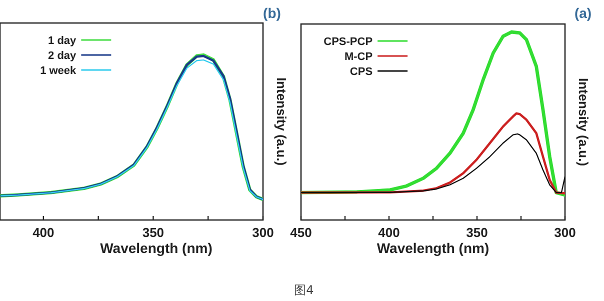  I want to click on legend-label: 1 day, so click(63, 41).